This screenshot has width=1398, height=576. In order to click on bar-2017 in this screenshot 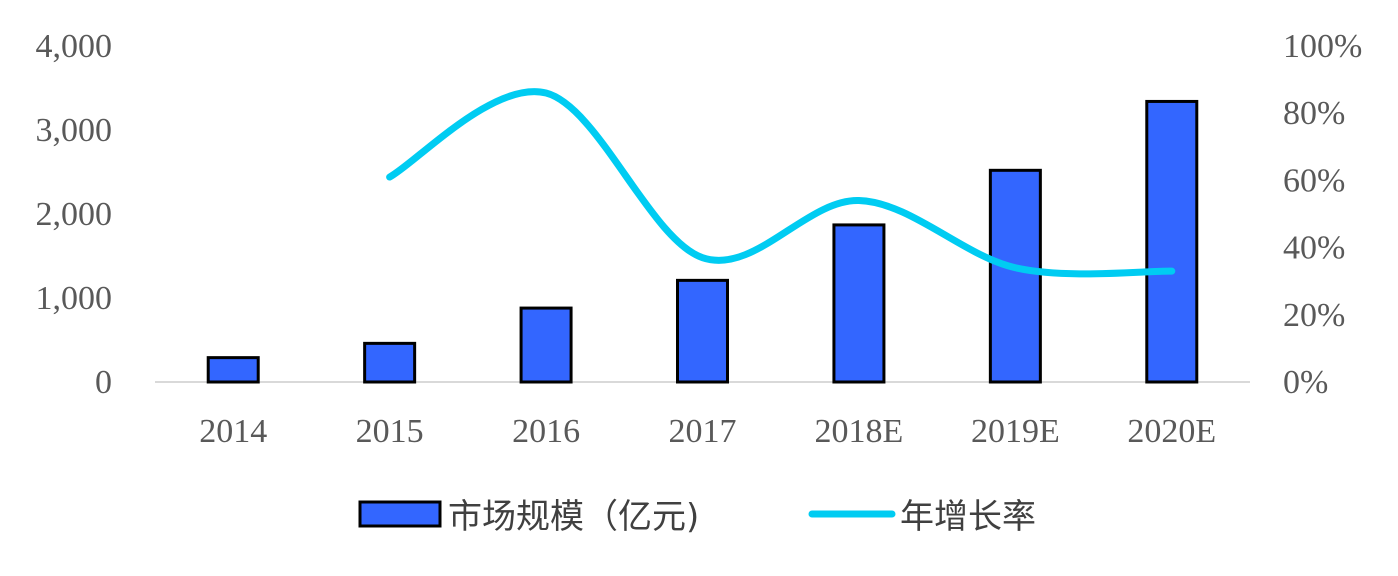, I will do `click(702, 331)`.